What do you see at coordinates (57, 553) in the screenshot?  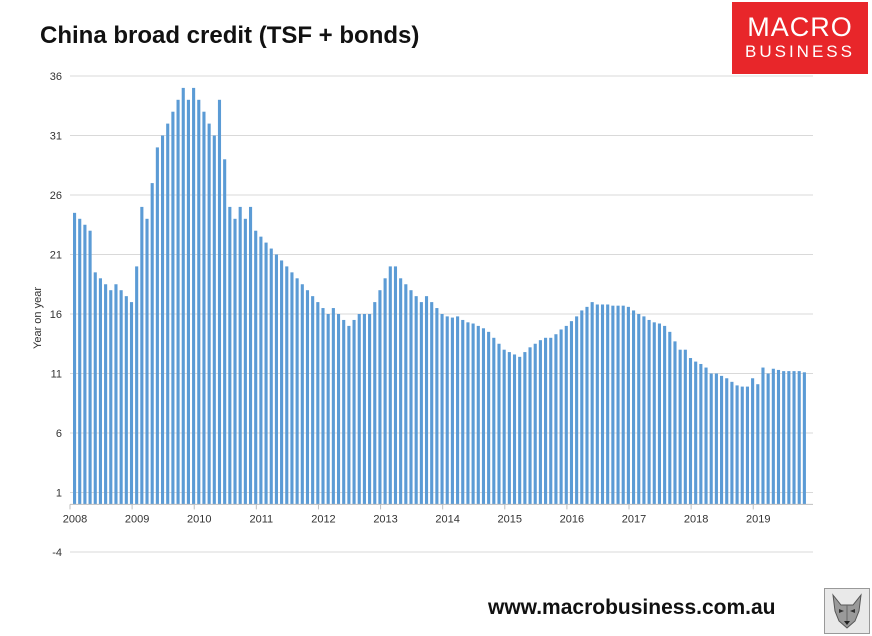 I see `y-tick-label: -4` at bounding box center [57, 553].